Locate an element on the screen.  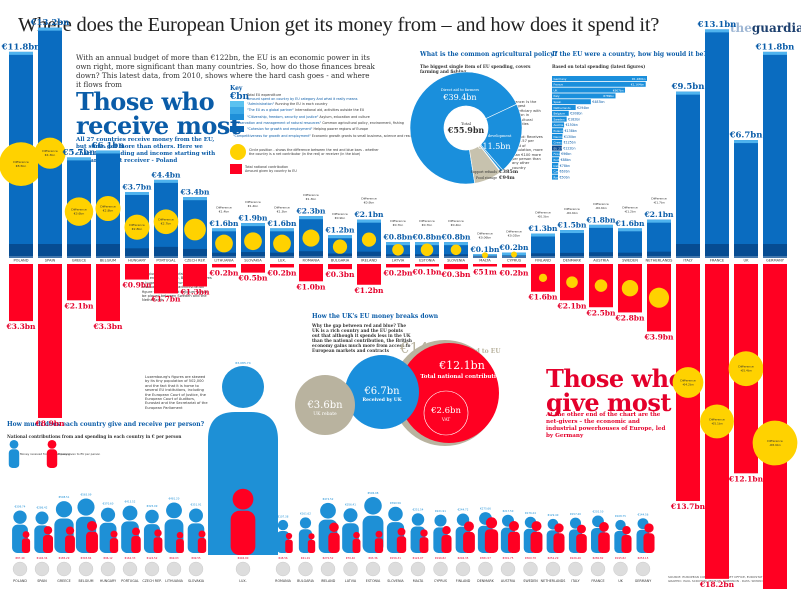
difference-value: -€5.1bn is located at coordinates (717, 423).